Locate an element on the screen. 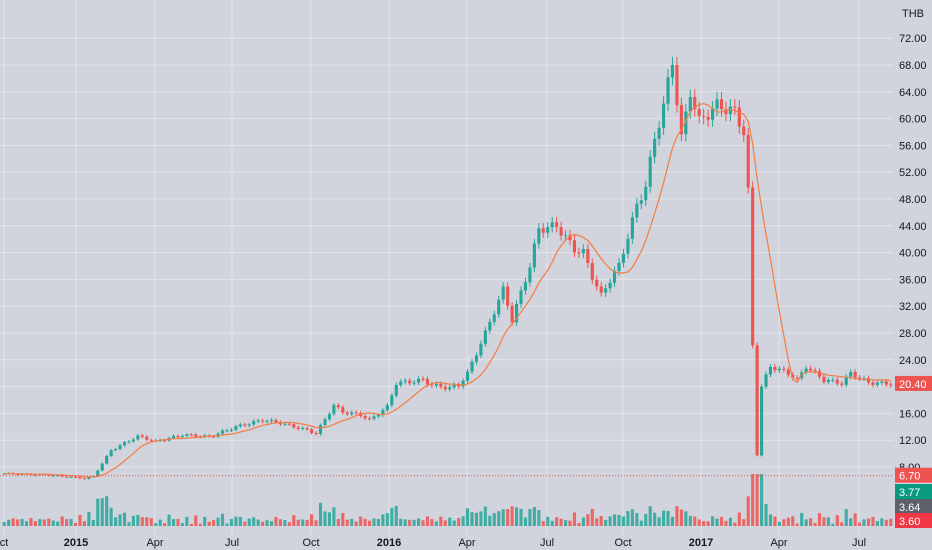 The image size is (932, 550). x-tick-label: 2015 is located at coordinates (76, 543).